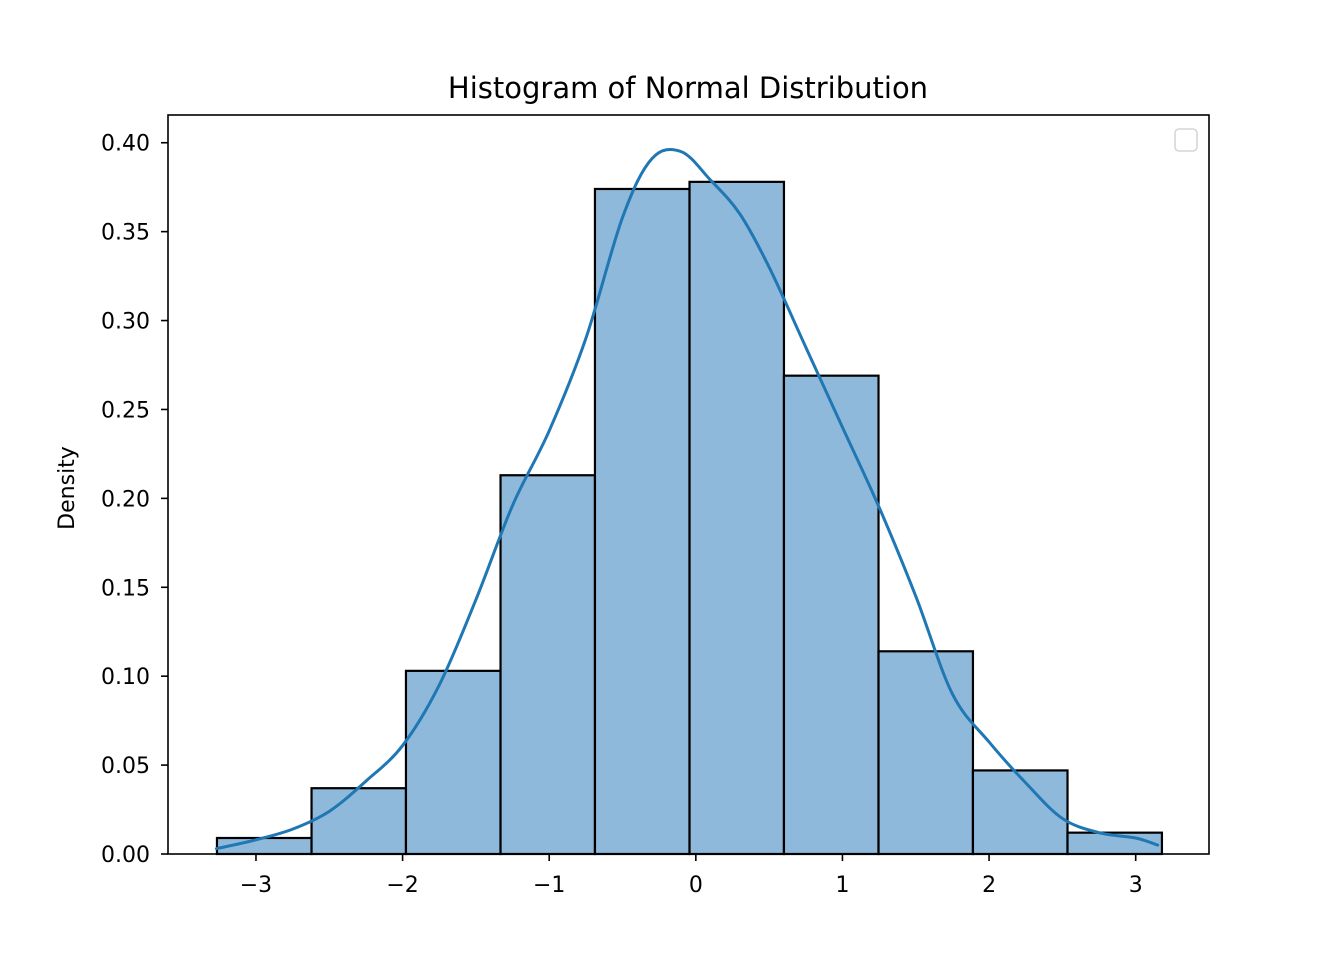  I want to click on x-tick-label: −1, so click(549, 885).